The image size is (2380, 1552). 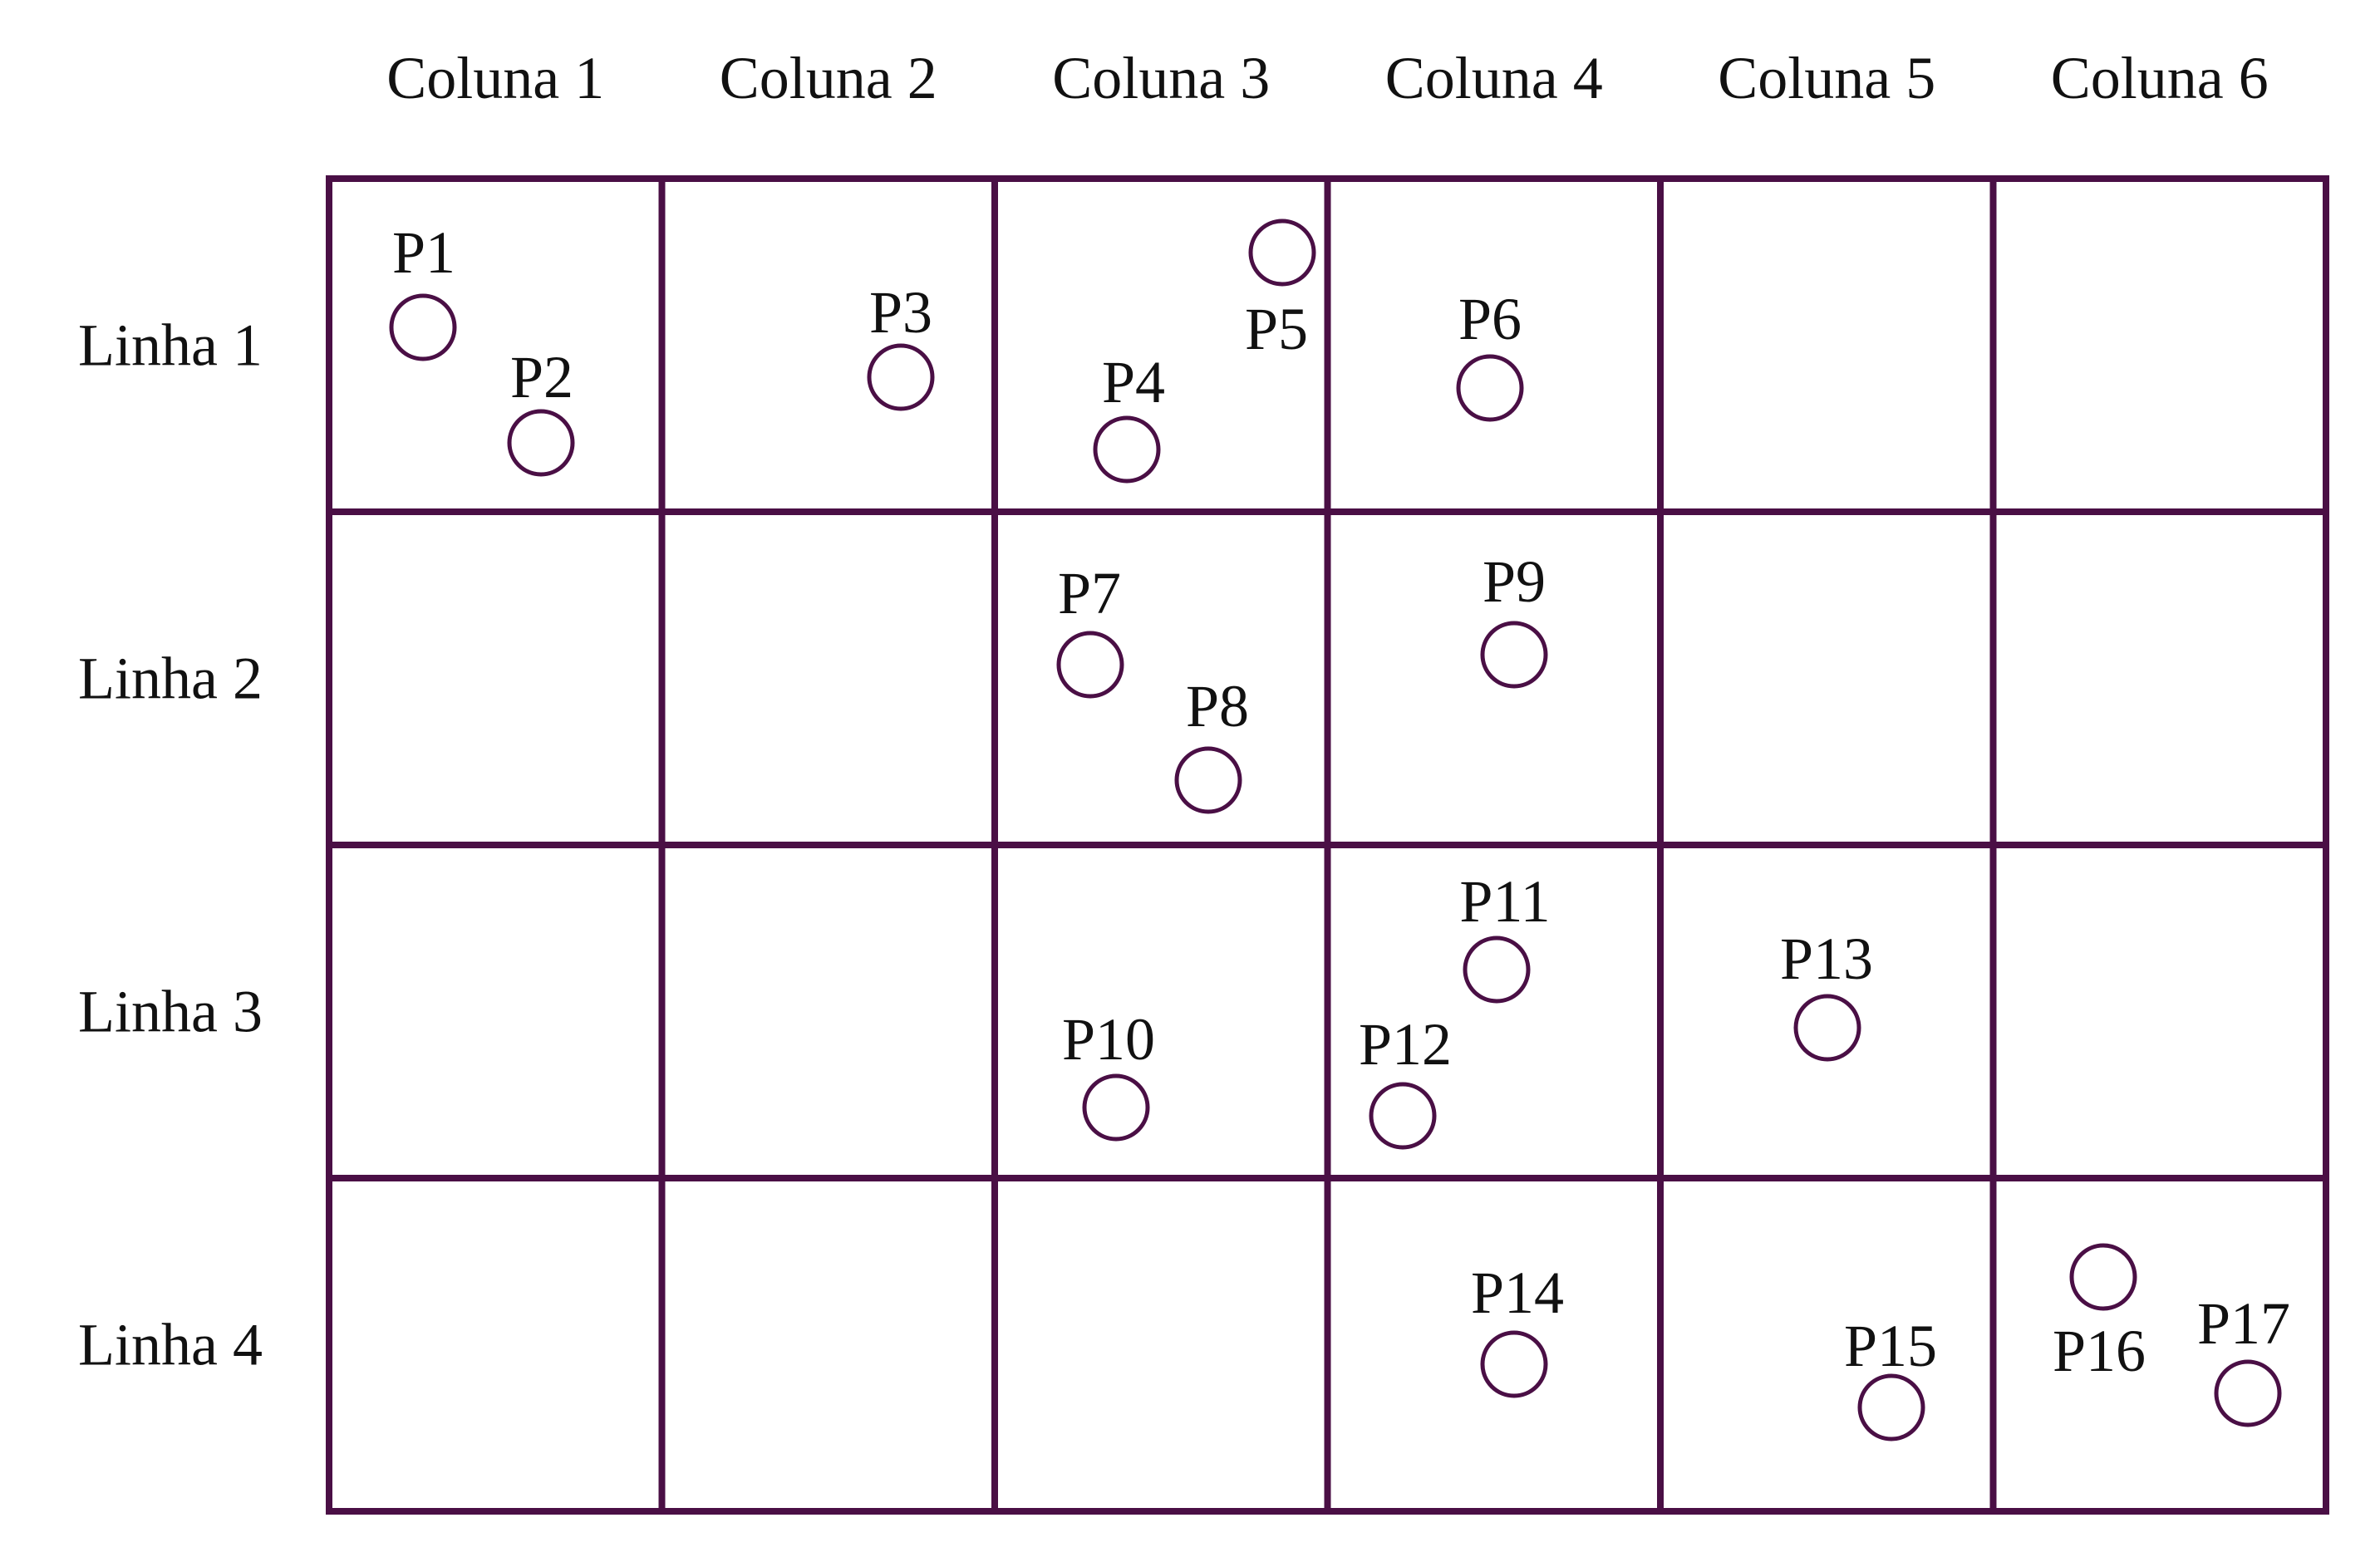 What do you see at coordinates (1514, 655) in the screenshot?
I see `point-marker-p9` at bounding box center [1514, 655].